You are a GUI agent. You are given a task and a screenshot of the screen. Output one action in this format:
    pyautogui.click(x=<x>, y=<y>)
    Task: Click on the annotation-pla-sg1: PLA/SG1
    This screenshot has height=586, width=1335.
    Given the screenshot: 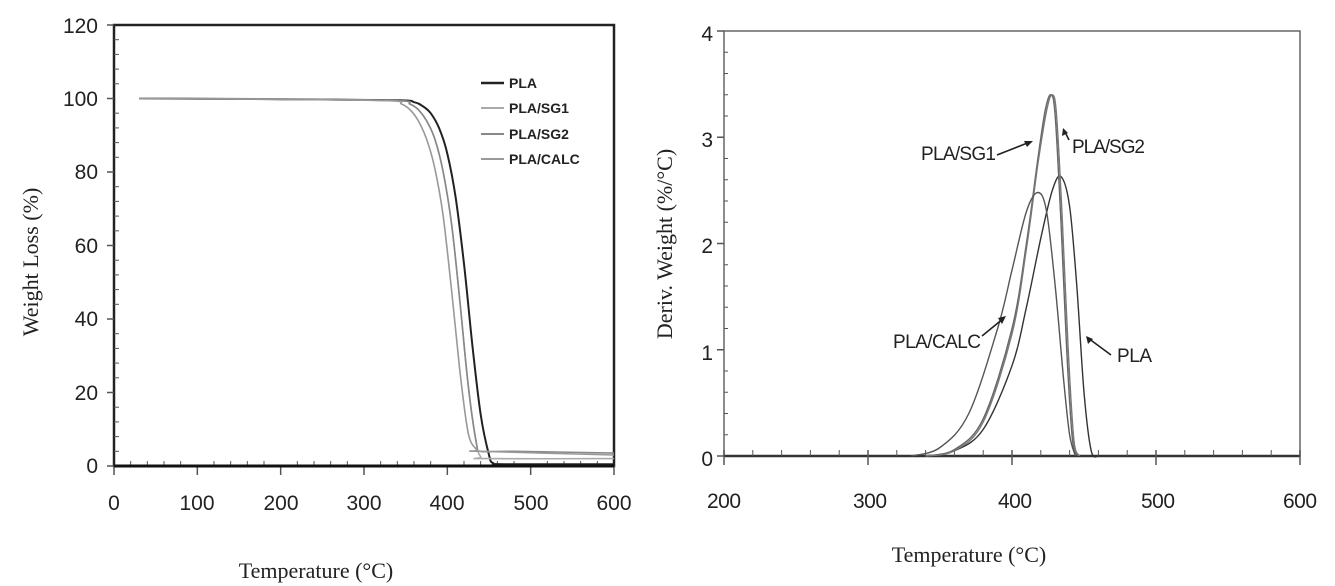 What is the action you would take?
    pyautogui.click(x=958, y=154)
    